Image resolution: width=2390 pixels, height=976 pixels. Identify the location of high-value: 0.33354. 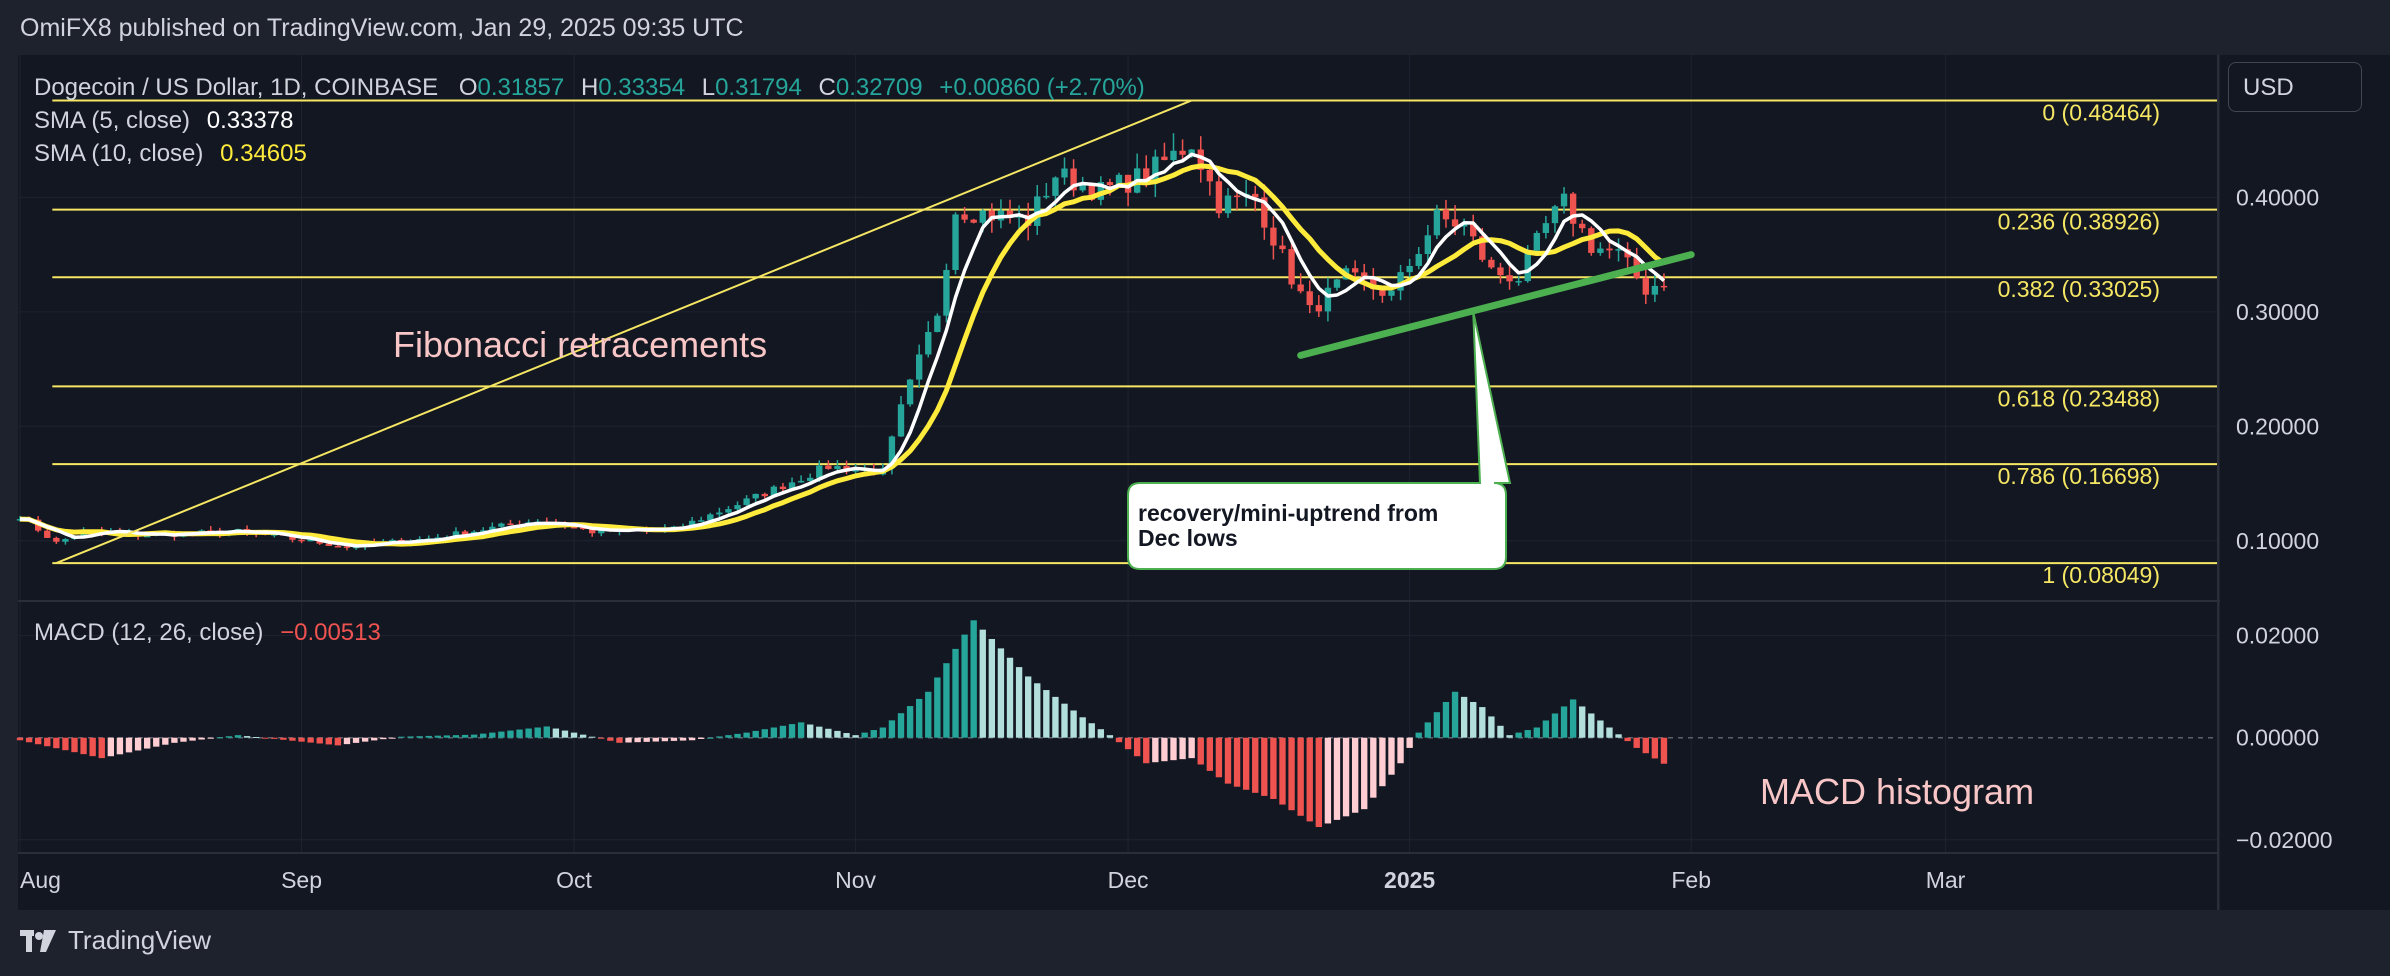
(641, 87).